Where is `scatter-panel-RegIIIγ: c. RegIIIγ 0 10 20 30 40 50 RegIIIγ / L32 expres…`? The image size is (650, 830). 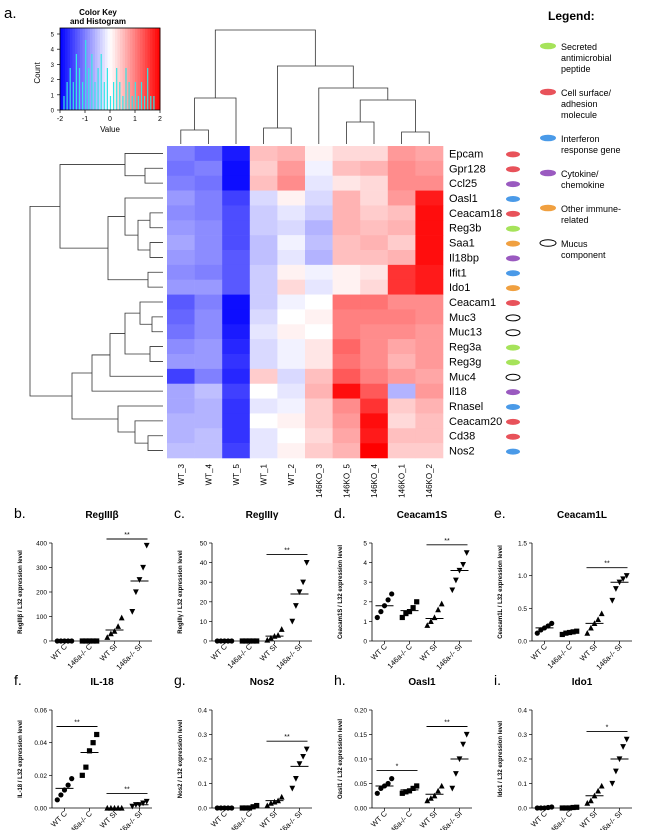
scatter-panel-RegIIIγ: c. RegIIIγ 0 10 20 30 40 50 RegIIIγ / L32 expres… is located at coordinates (243, 588).